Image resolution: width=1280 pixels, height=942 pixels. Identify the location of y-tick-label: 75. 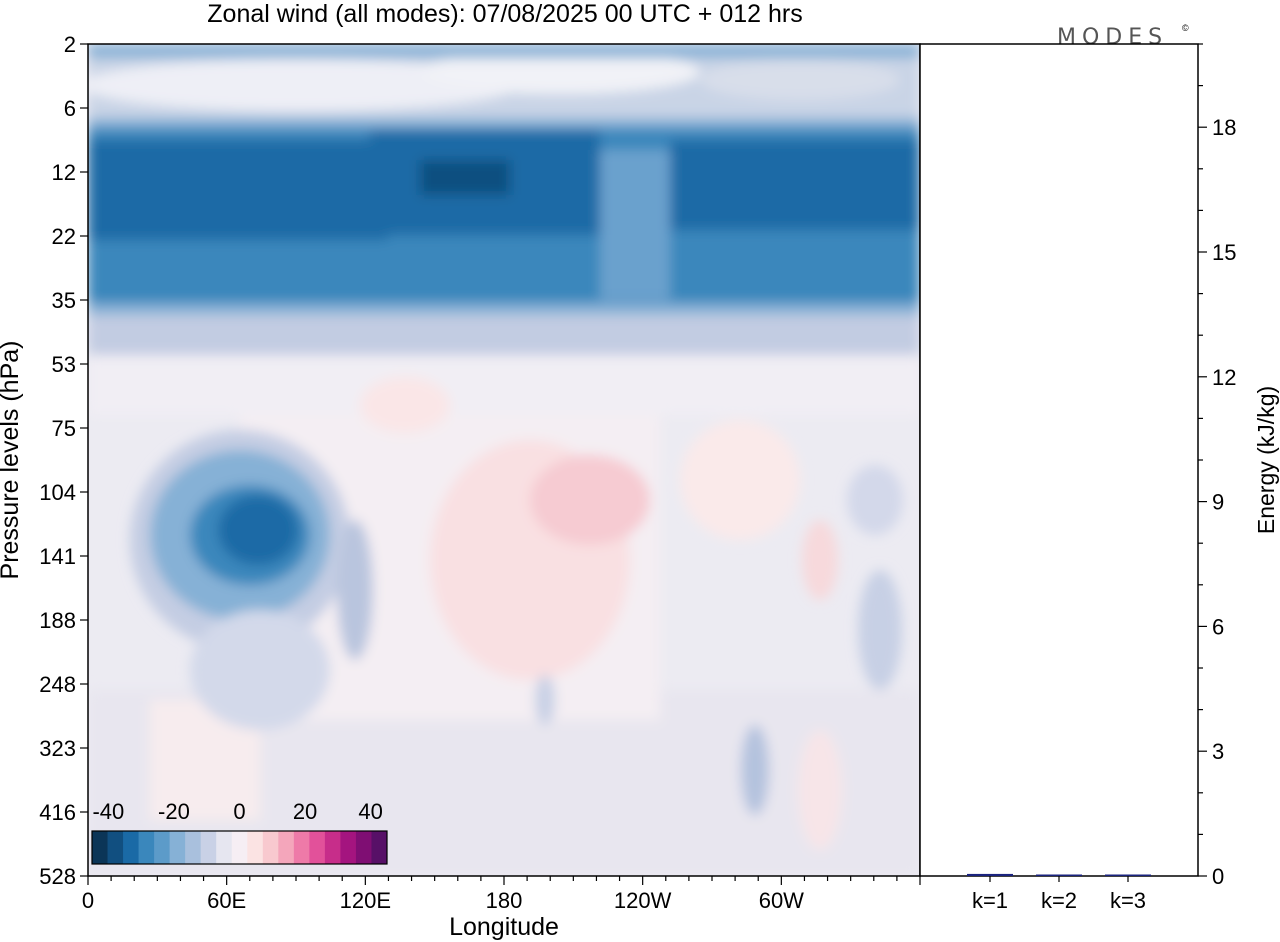
(64, 428).